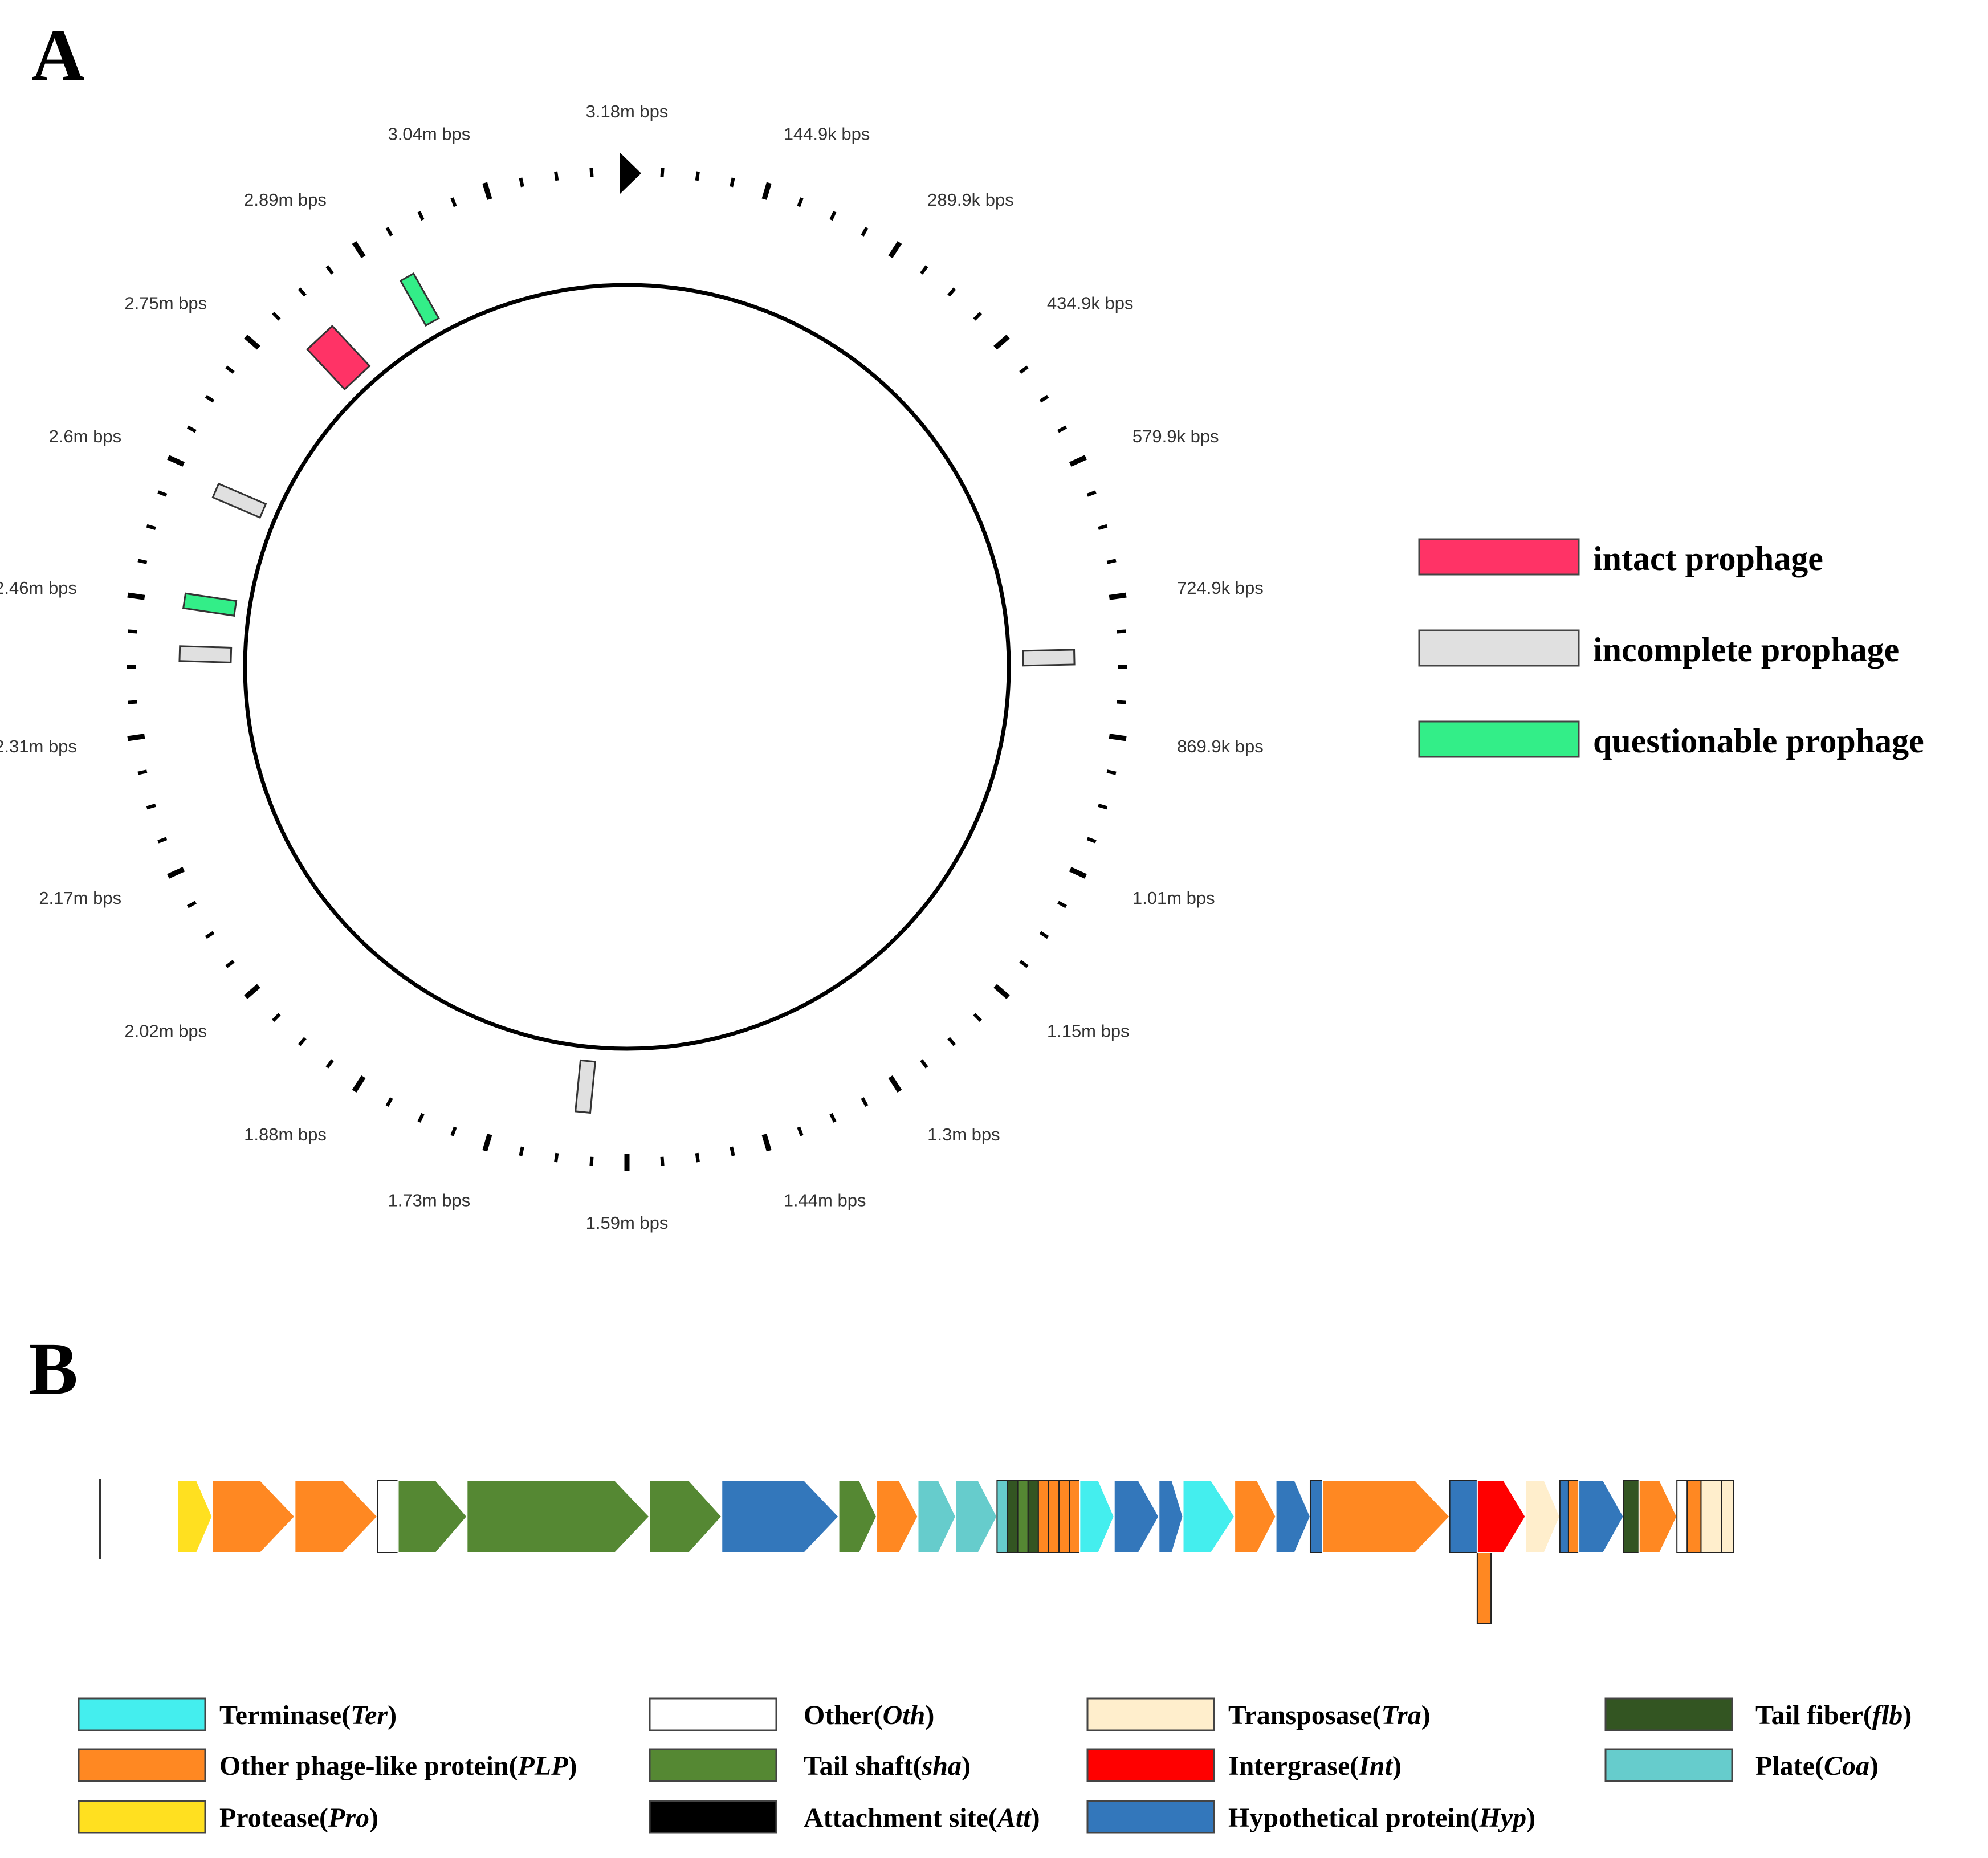 This screenshot has width=1988, height=1858. Describe the element at coordinates (713, 1714) in the screenshot. I see `legend-swatch-Oth` at that location.